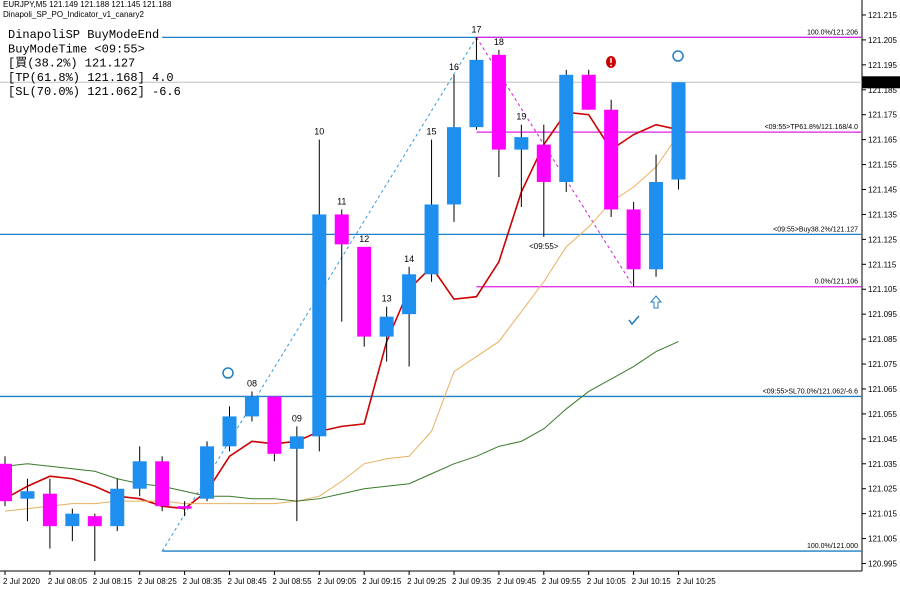  Describe the element at coordinates (427, 581) in the screenshot. I see `x-tick-label: 2 Jul 09:25` at that location.